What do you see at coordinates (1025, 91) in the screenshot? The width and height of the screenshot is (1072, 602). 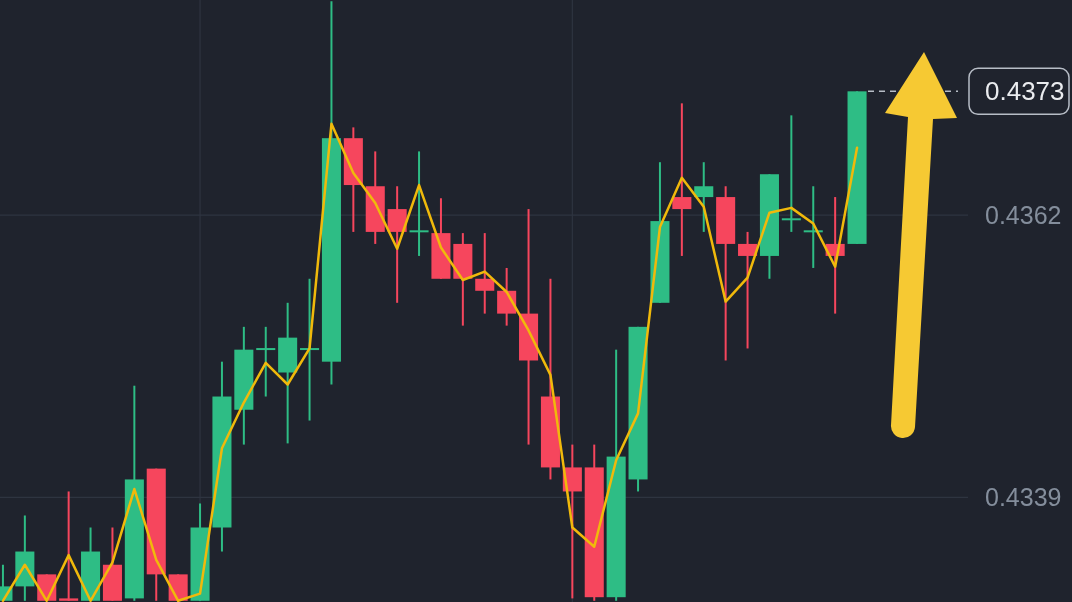 I see `ref-line-label: 0.4373` at bounding box center [1025, 91].